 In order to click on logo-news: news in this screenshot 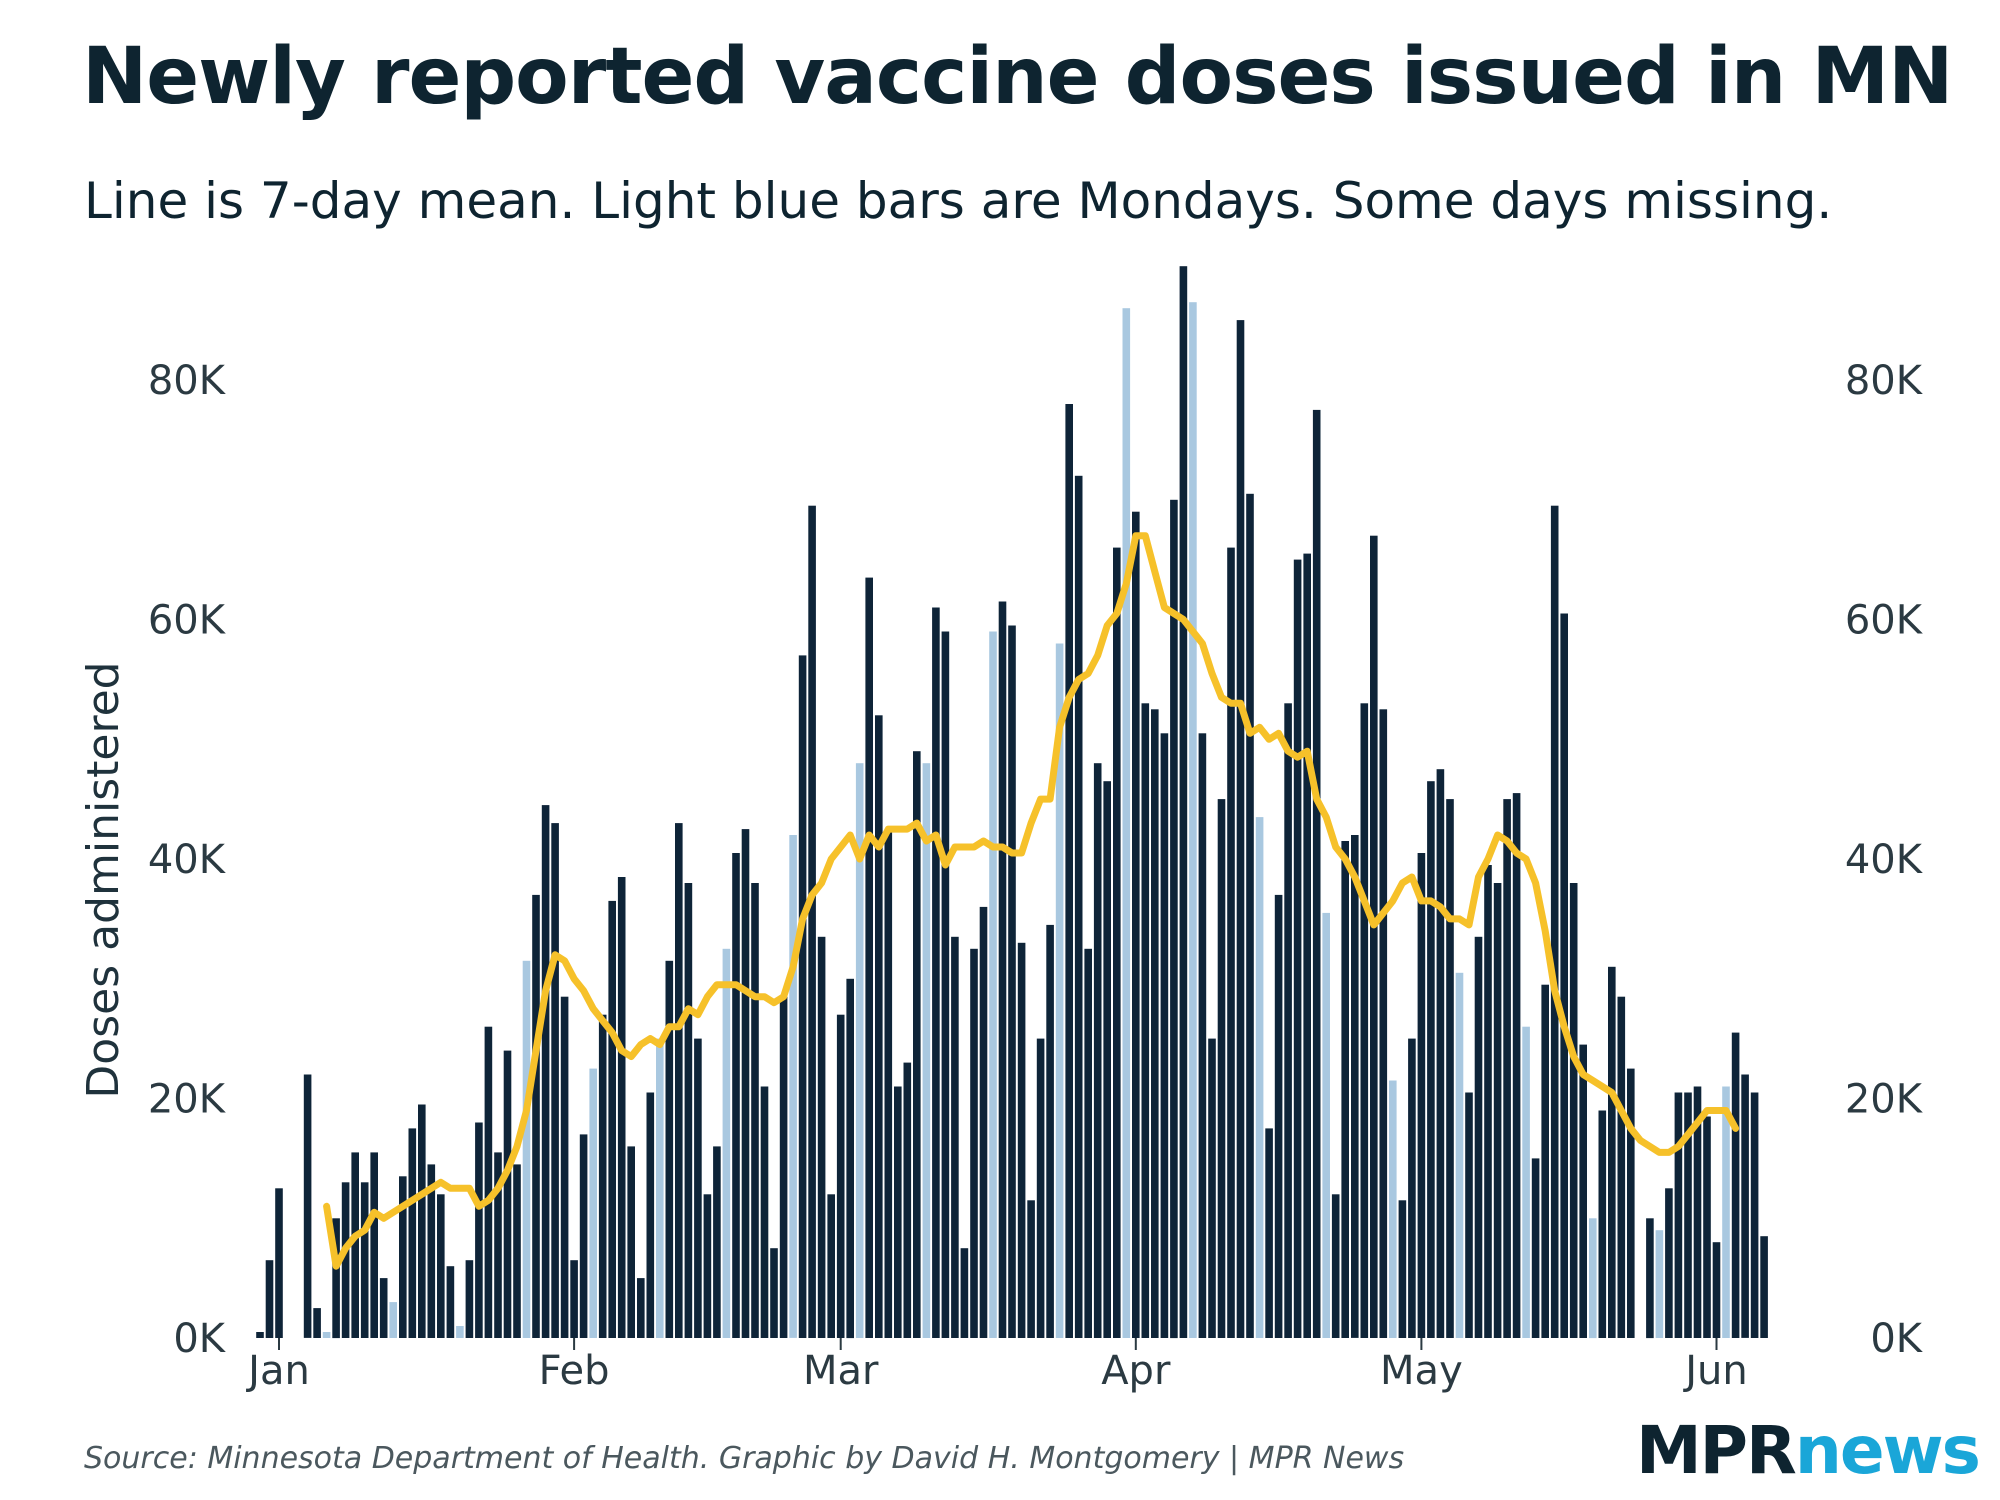, I will do `click(1887, 1450)`.